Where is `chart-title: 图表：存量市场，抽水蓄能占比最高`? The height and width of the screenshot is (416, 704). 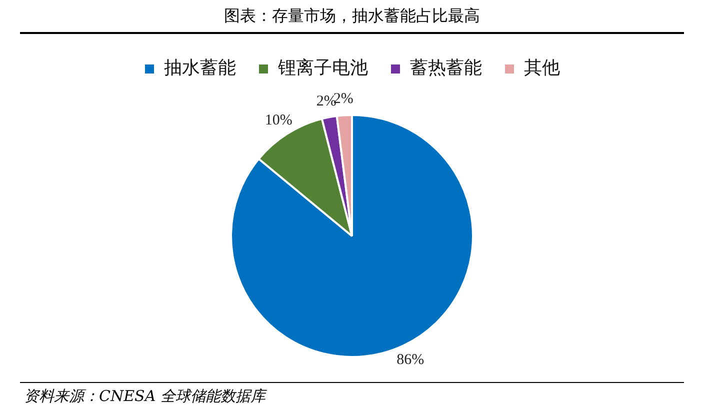
chart-title: 图表：存量市场，抽水蓄能占比最高 is located at coordinates (352, 17).